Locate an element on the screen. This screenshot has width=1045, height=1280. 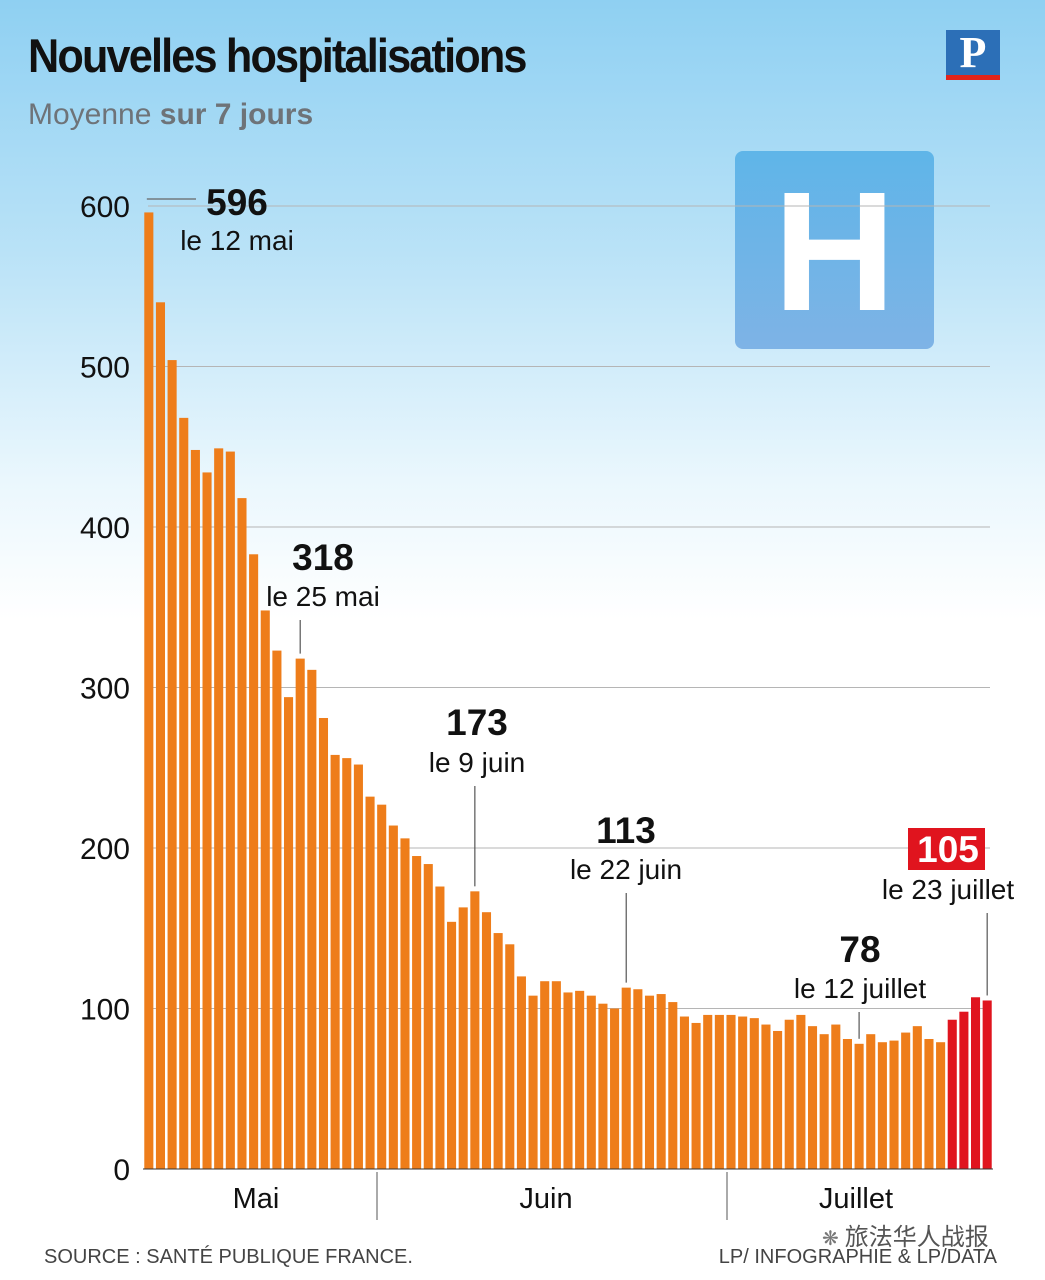
subtitle-plain: Moyenne is located at coordinates (90, 114).